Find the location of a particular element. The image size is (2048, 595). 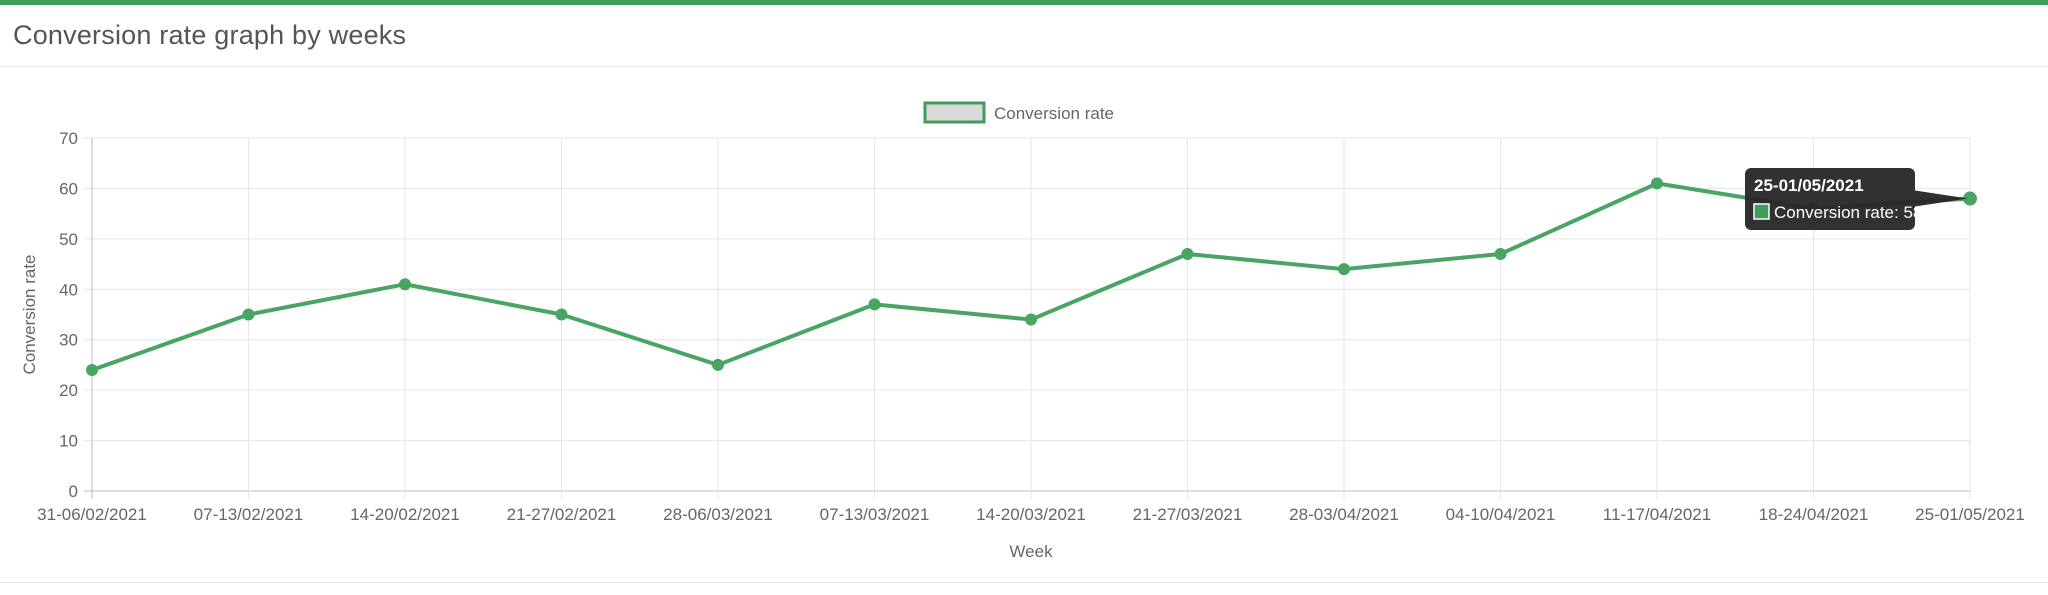

y-tick-label: 60 is located at coordinates (68, 188).